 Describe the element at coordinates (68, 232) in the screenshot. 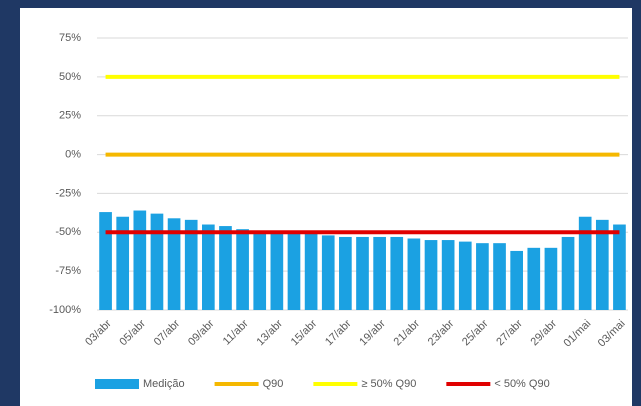

I see `y-tick-label: -50%` at that location.